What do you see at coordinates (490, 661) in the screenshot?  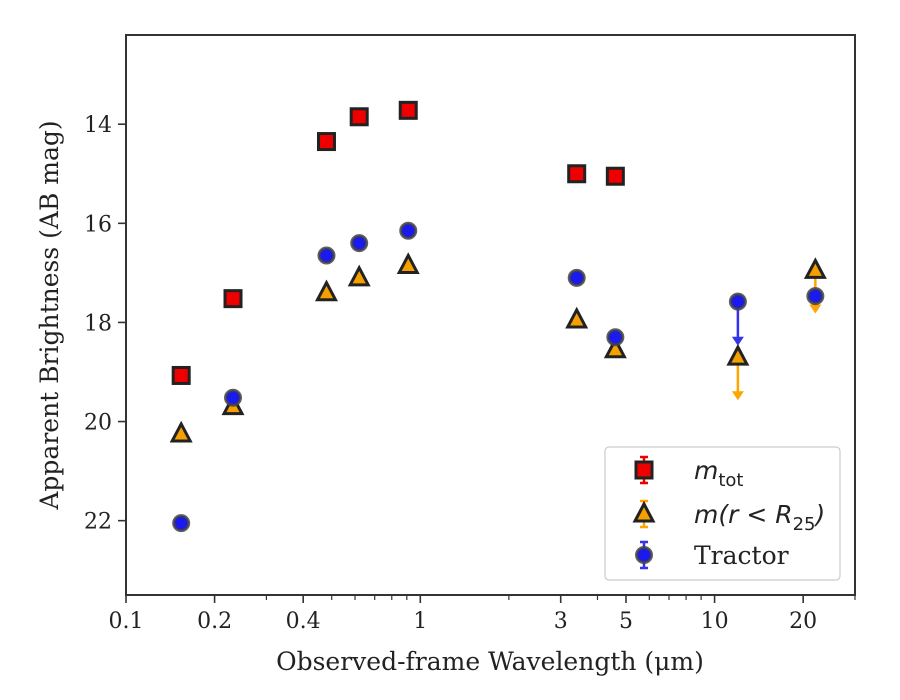 I see `x-axis-label: Observed-frame Wavelength (μm)` at bounding box center [490, 661].